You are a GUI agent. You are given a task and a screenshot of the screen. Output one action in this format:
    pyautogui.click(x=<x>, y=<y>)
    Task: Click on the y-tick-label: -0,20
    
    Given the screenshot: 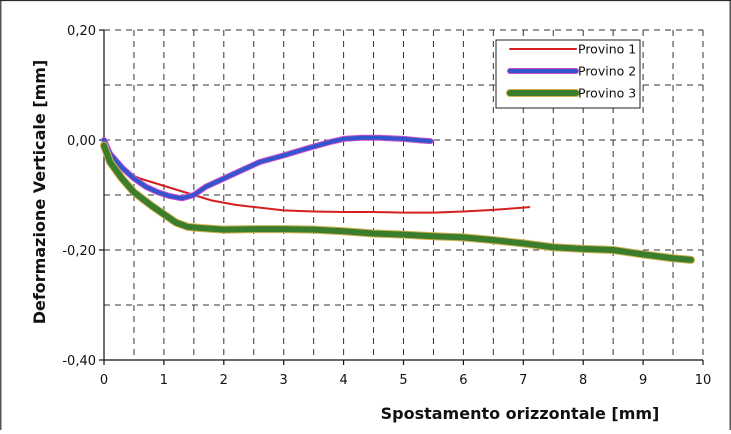 What is the action you would take?
    pyautogui.click(x=79, y=251)
    